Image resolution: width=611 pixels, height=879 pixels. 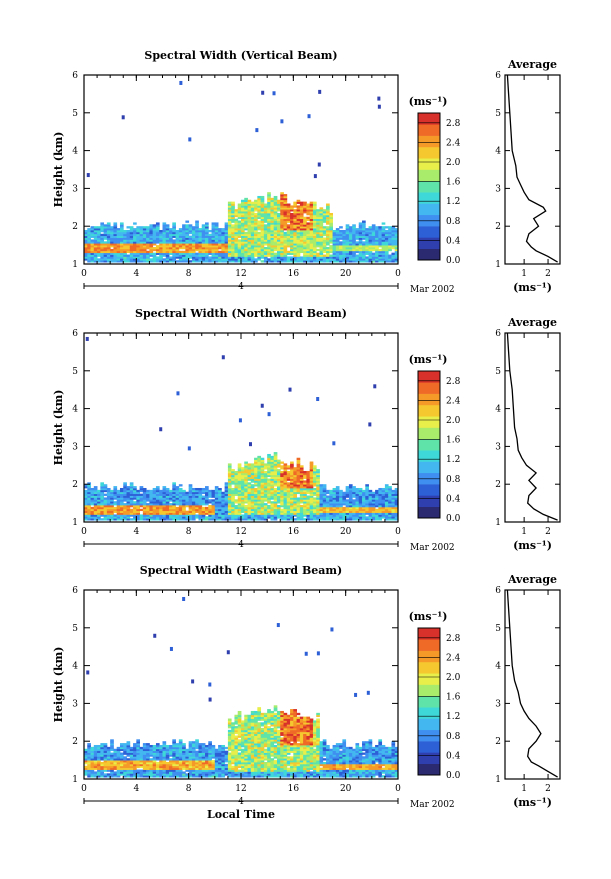 What do you see at coordinates (498, 485) in the screenshot?
I see `profile-y-tick-label: 2` at bounding box center [498, 485].